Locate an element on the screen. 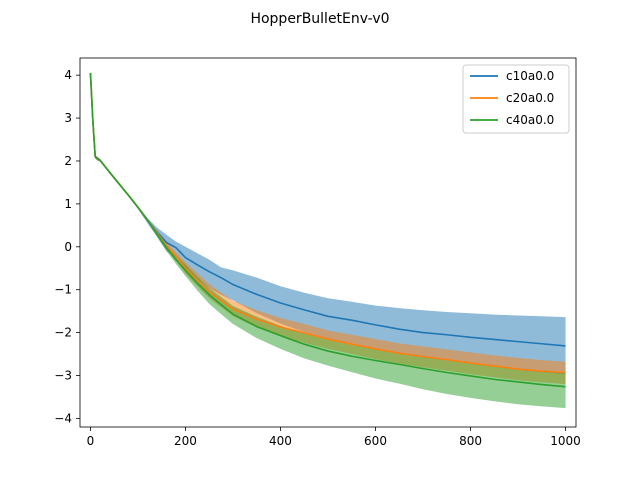 The width and height of the screenshot is (640, 480). y-tick-label: −4 is located at coordinates (63, 418).